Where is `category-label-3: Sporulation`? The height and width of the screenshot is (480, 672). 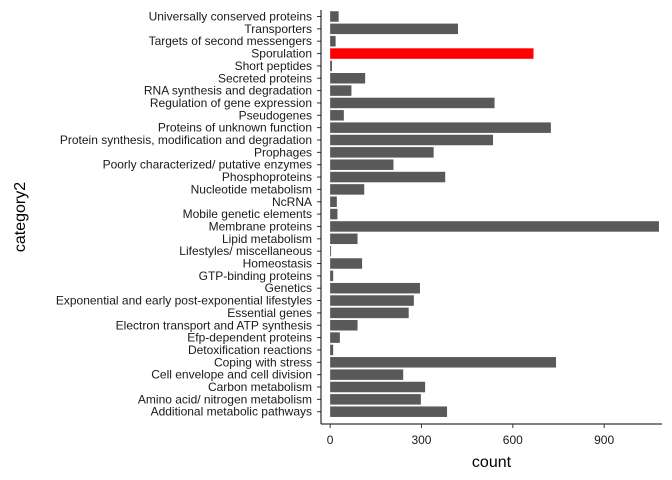
category-label-3: Sporulation is located at coordinates (281, 54).